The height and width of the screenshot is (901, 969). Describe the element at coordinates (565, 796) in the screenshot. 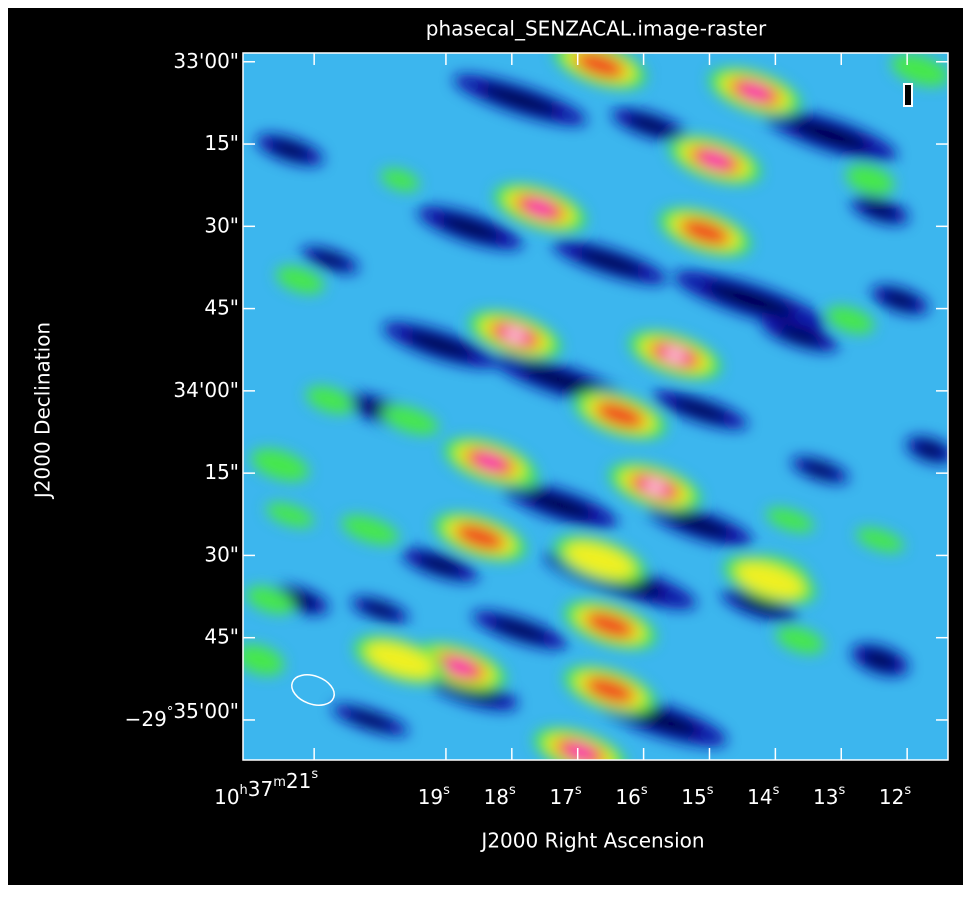

I see `x-tick-label: 17s` at that location.